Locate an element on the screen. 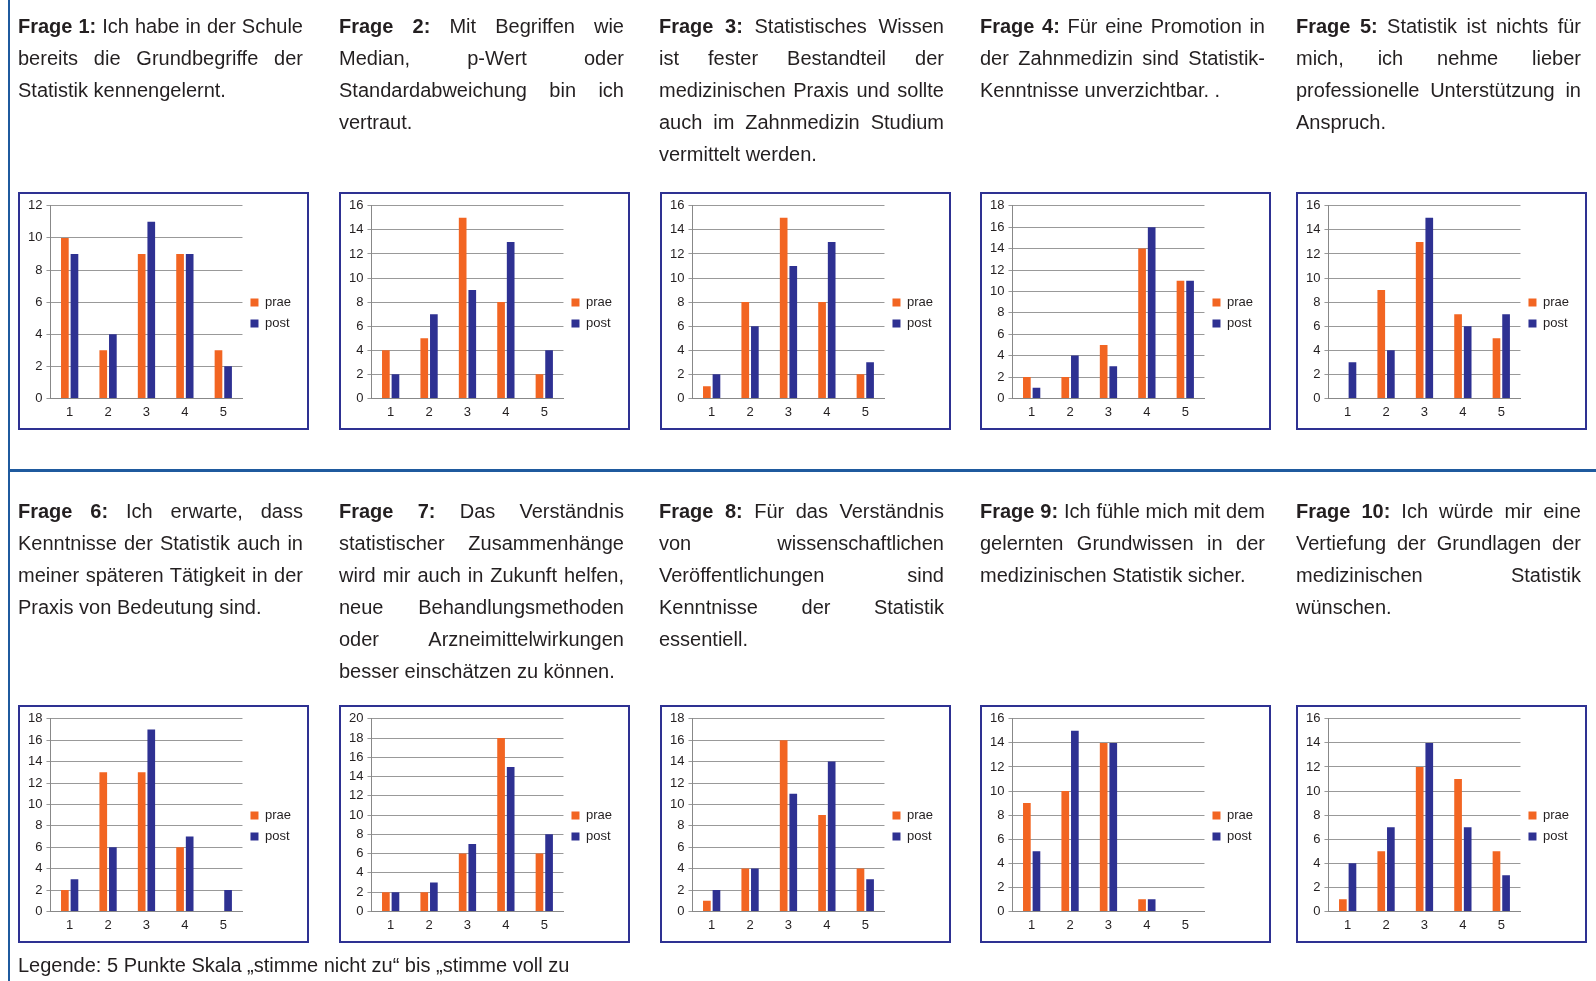 This screenshot has height=981, width=1596. y-tick-label: 18 is located at coordinates (35, 718).